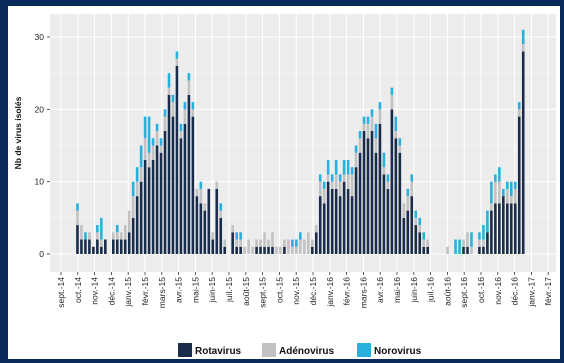 This screenshot has width=564, height=363. Describe the element at coordinates (296, 291) in the screenshot. I see `x-tick-label: nov.-15` at that location.